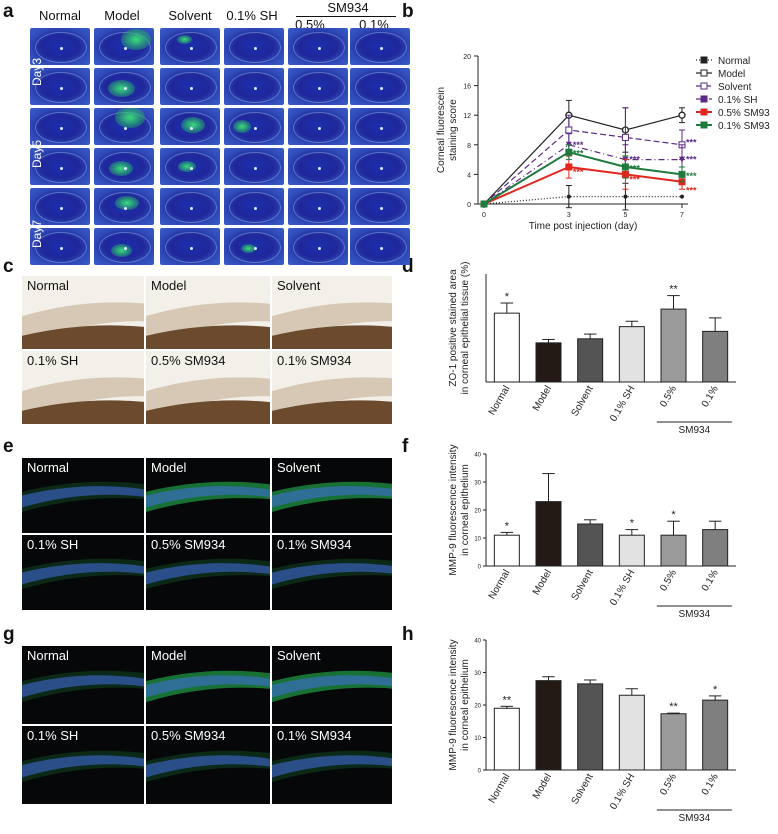 This screenshot has height=834, width=778. What do you see at coordinates (208, 685) in the screenshot?
I see `fluorescence-image: Model` at bounding box center [208, 685].